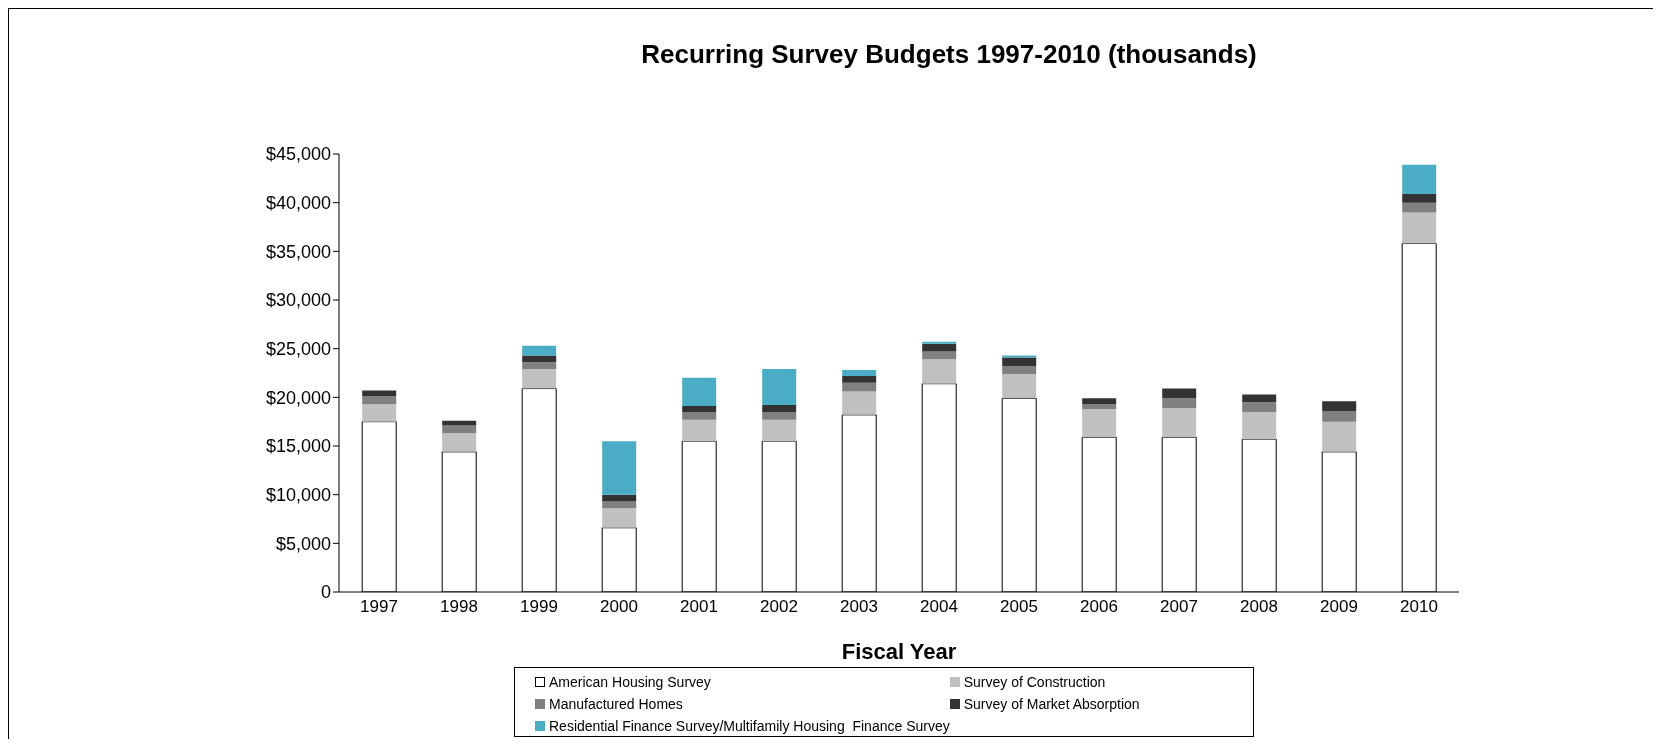  I want to click on x-tick-label: 2009, so click(1339, 607).